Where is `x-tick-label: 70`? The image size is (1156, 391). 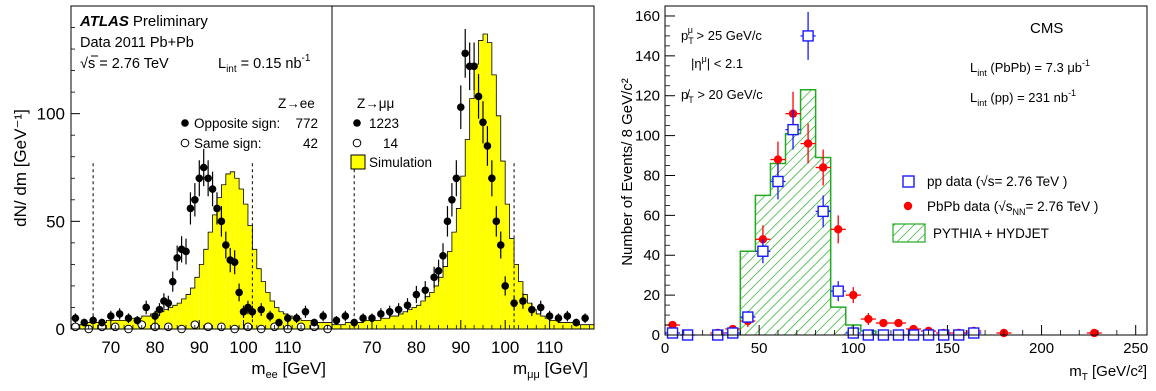 x-tick-label: 70 is located at coordinates (372, 347).